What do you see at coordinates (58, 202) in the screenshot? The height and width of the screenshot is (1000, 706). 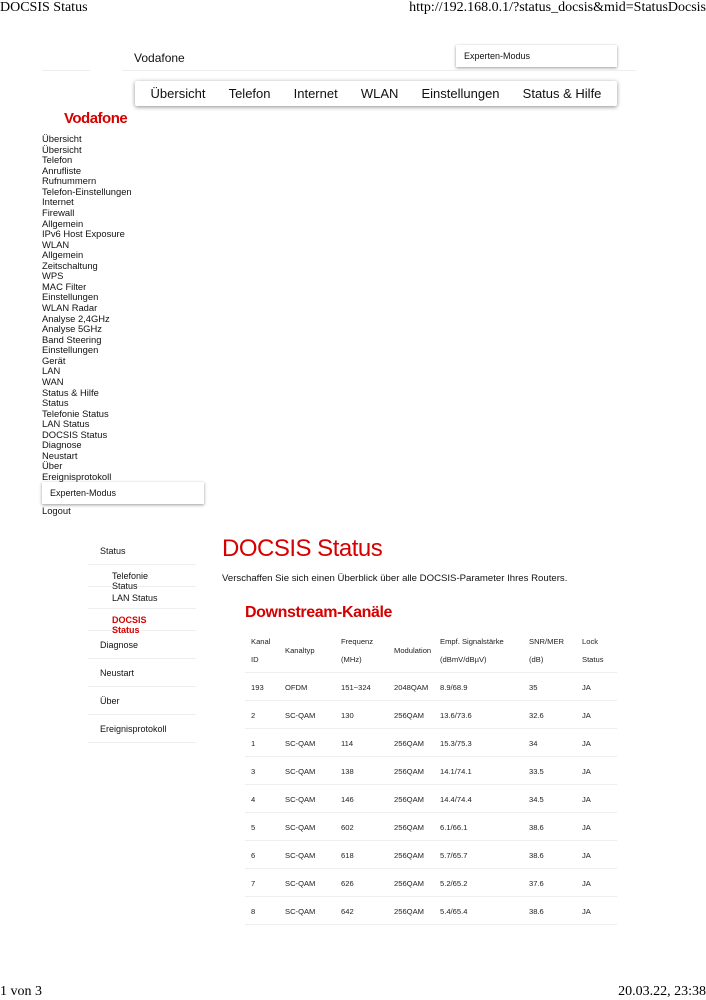 I see `left-menu-item: Internet` at bounding box center [58, 202].